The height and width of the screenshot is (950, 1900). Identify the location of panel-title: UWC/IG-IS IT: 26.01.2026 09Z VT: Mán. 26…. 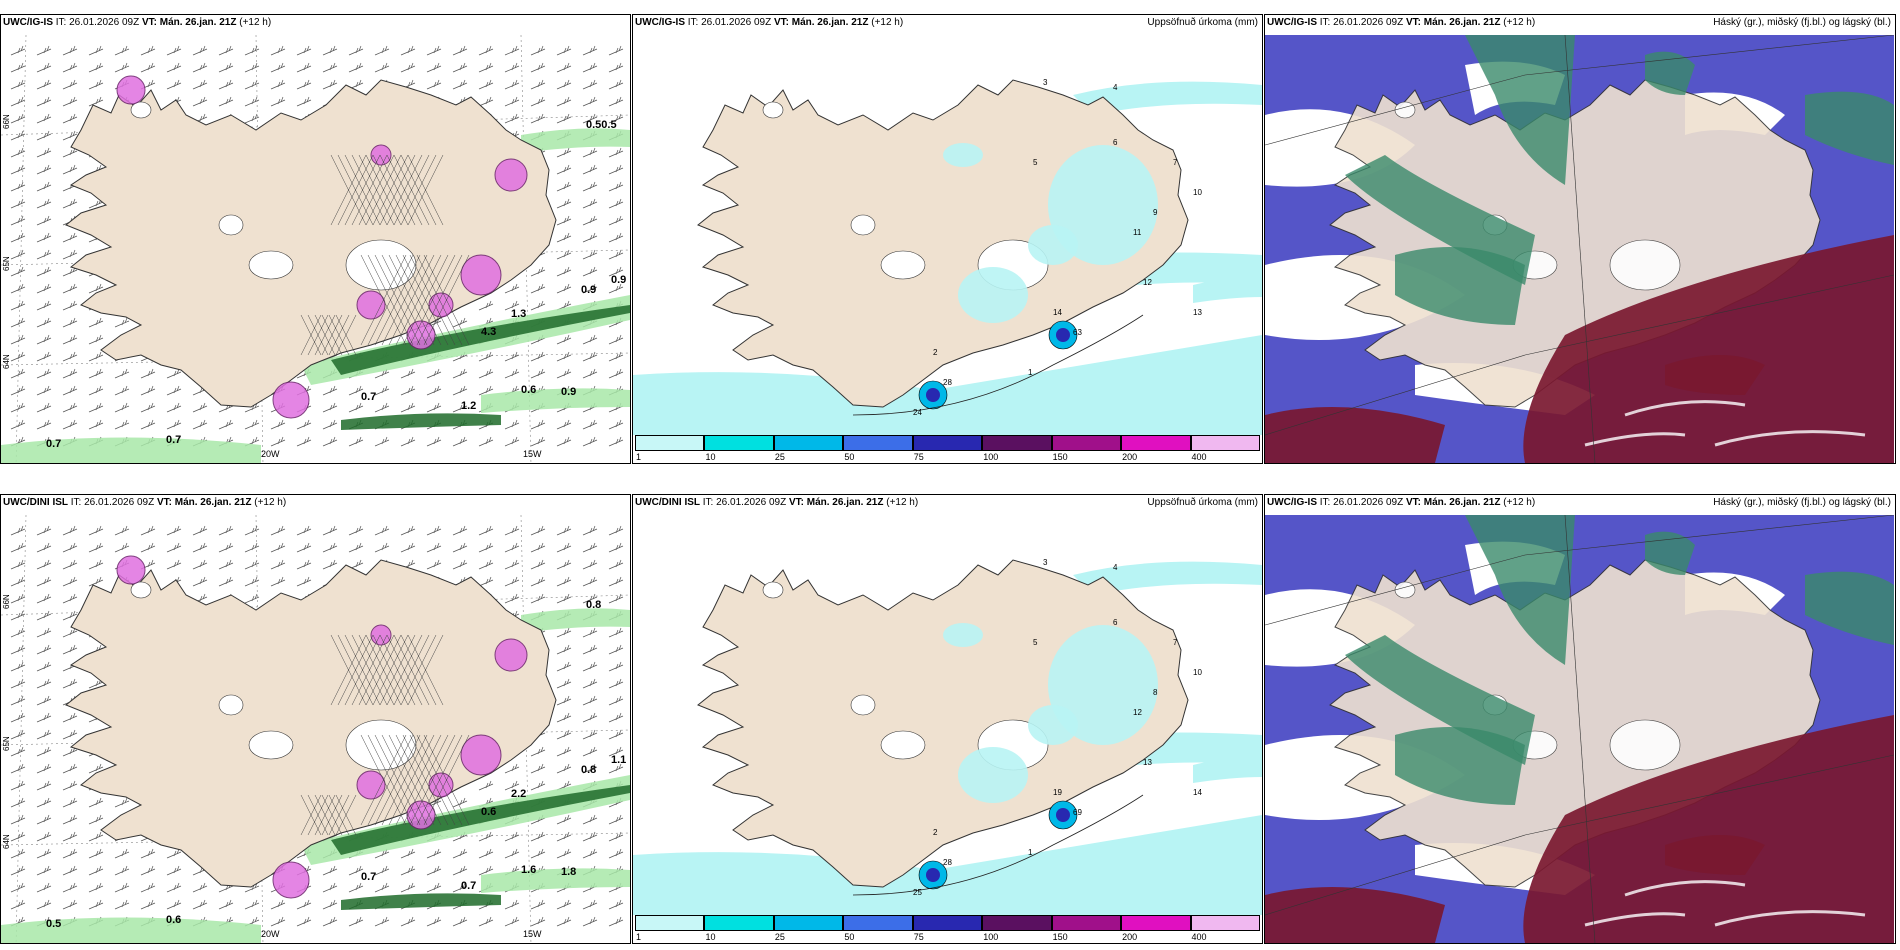
(769, 22).